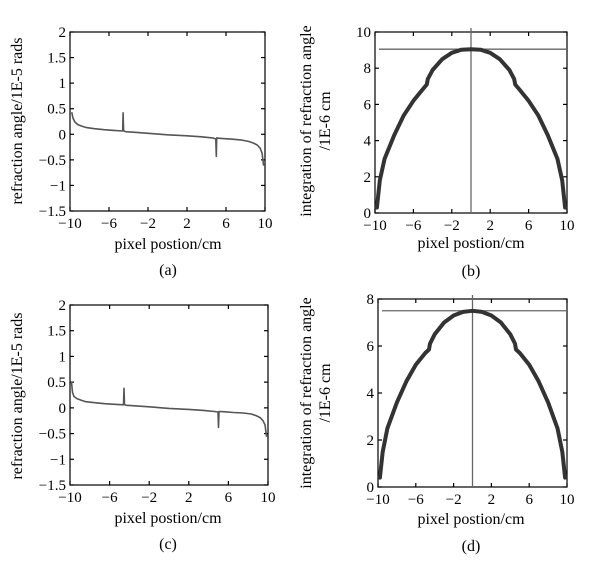 The width and height of the screenshot is (590, 563). I want to click on y-tick-label: 10, so click(363, 33).